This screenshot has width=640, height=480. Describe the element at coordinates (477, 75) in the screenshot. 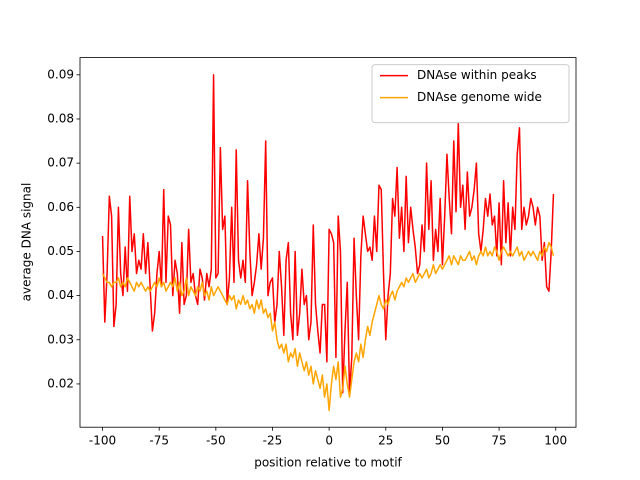

I see `legend-label: DNAse within peaks` at that location.